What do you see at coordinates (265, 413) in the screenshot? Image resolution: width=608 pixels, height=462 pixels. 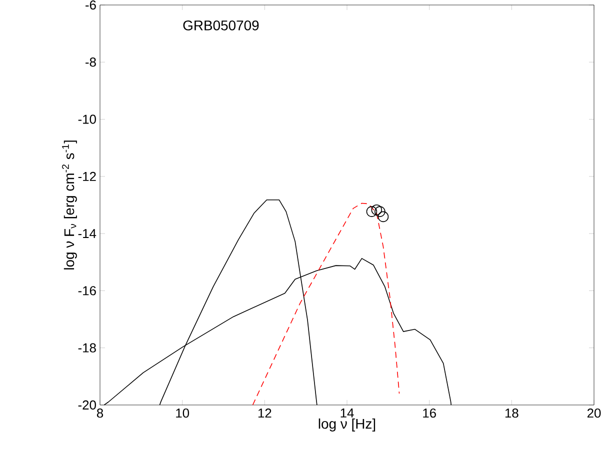 I see `x-tick-label: 12` at bounding box center [265, 413].